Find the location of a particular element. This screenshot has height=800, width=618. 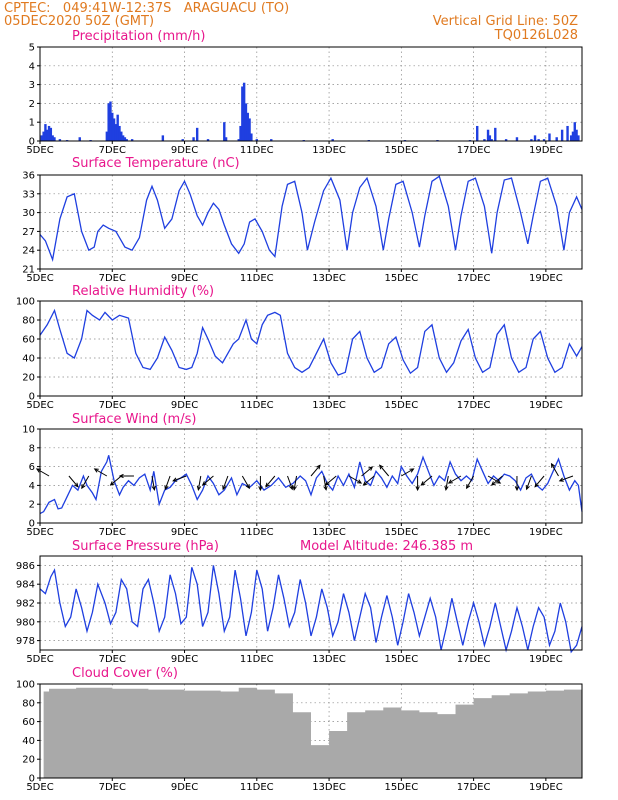

humidity-line is located at coordinates (311, 342).